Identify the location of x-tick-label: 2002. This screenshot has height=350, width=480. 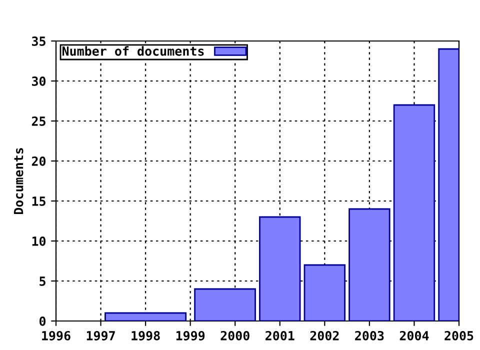
(324, 335).